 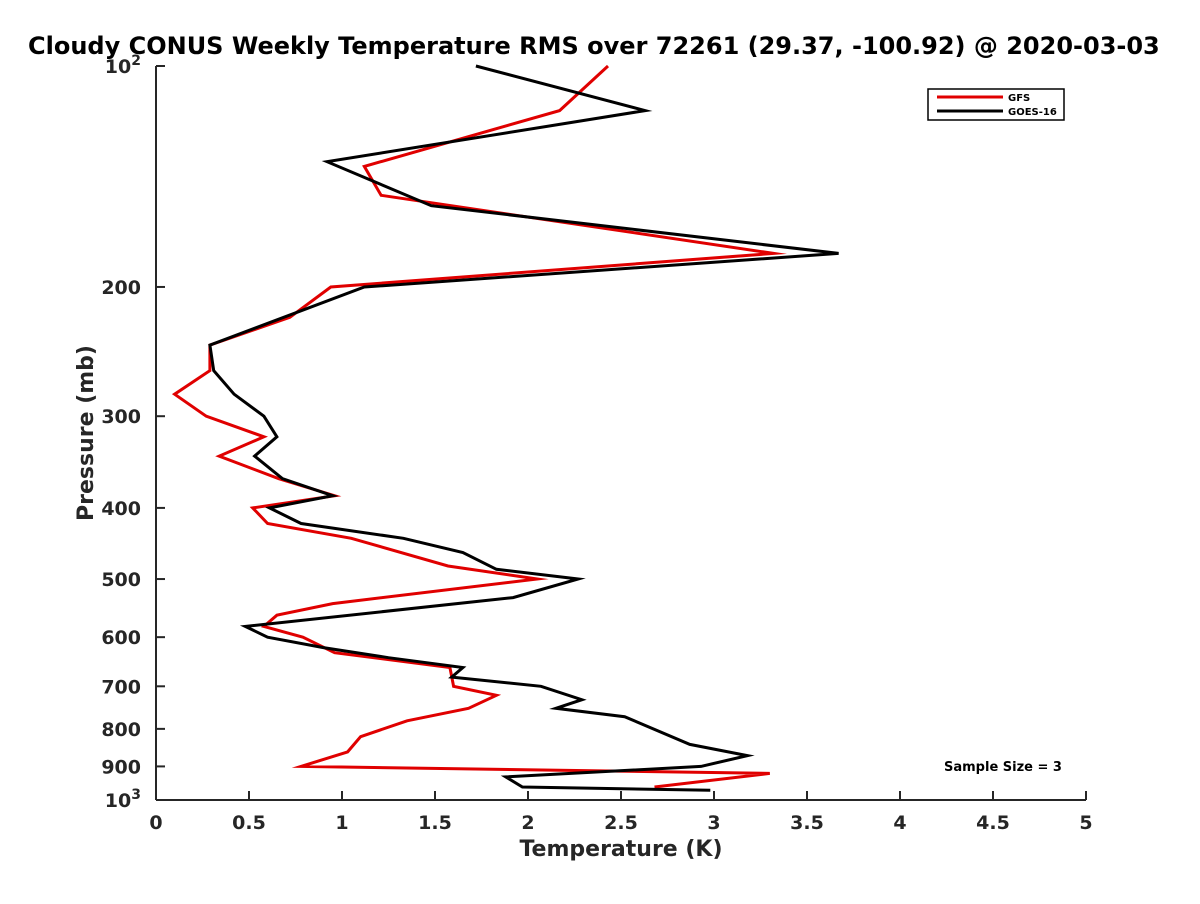 I want to click on y-tick-label: 900, so click(x=121, y=767).